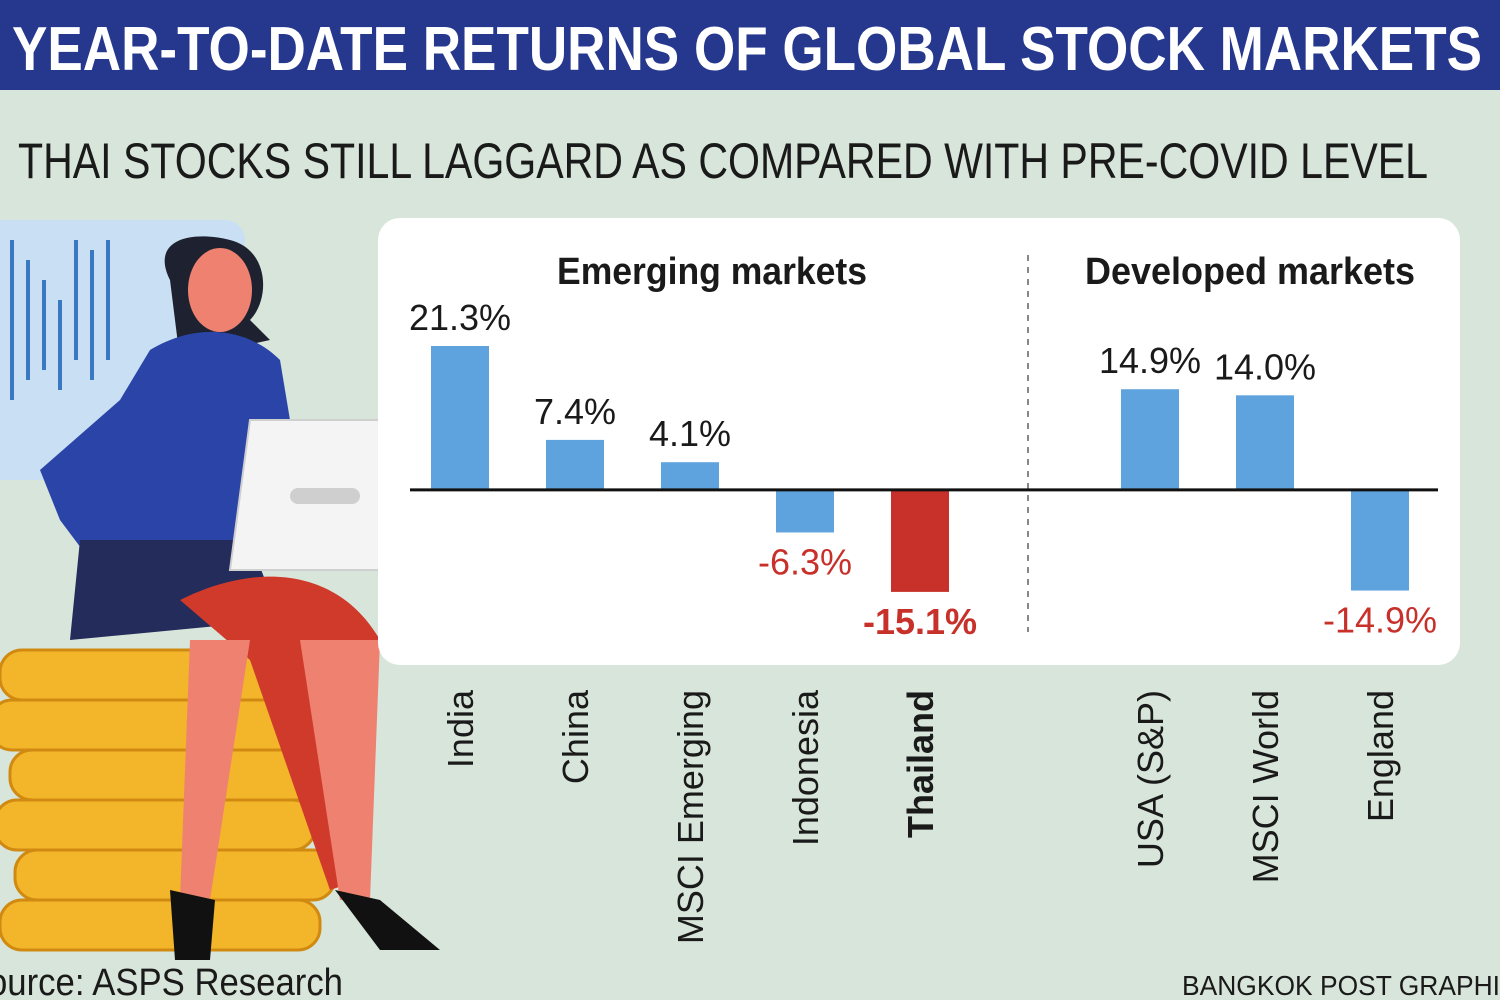 This screenshot has height=1000, width=1500. Describe the element at coordinates (460, 728) in the screenshot. I see `x-tick-label: India` at that location.